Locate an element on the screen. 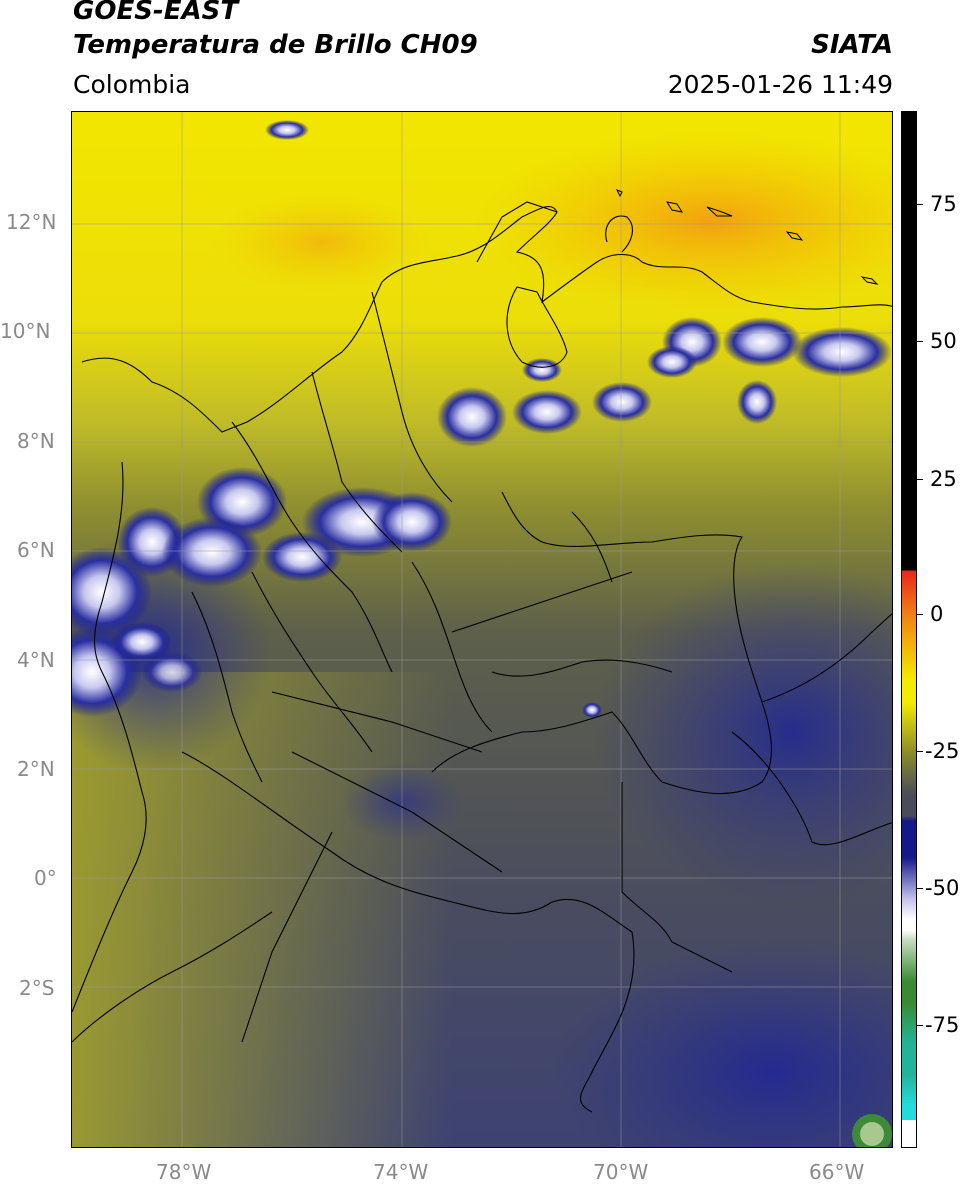  colorbar is located at coordinates (909, 629).